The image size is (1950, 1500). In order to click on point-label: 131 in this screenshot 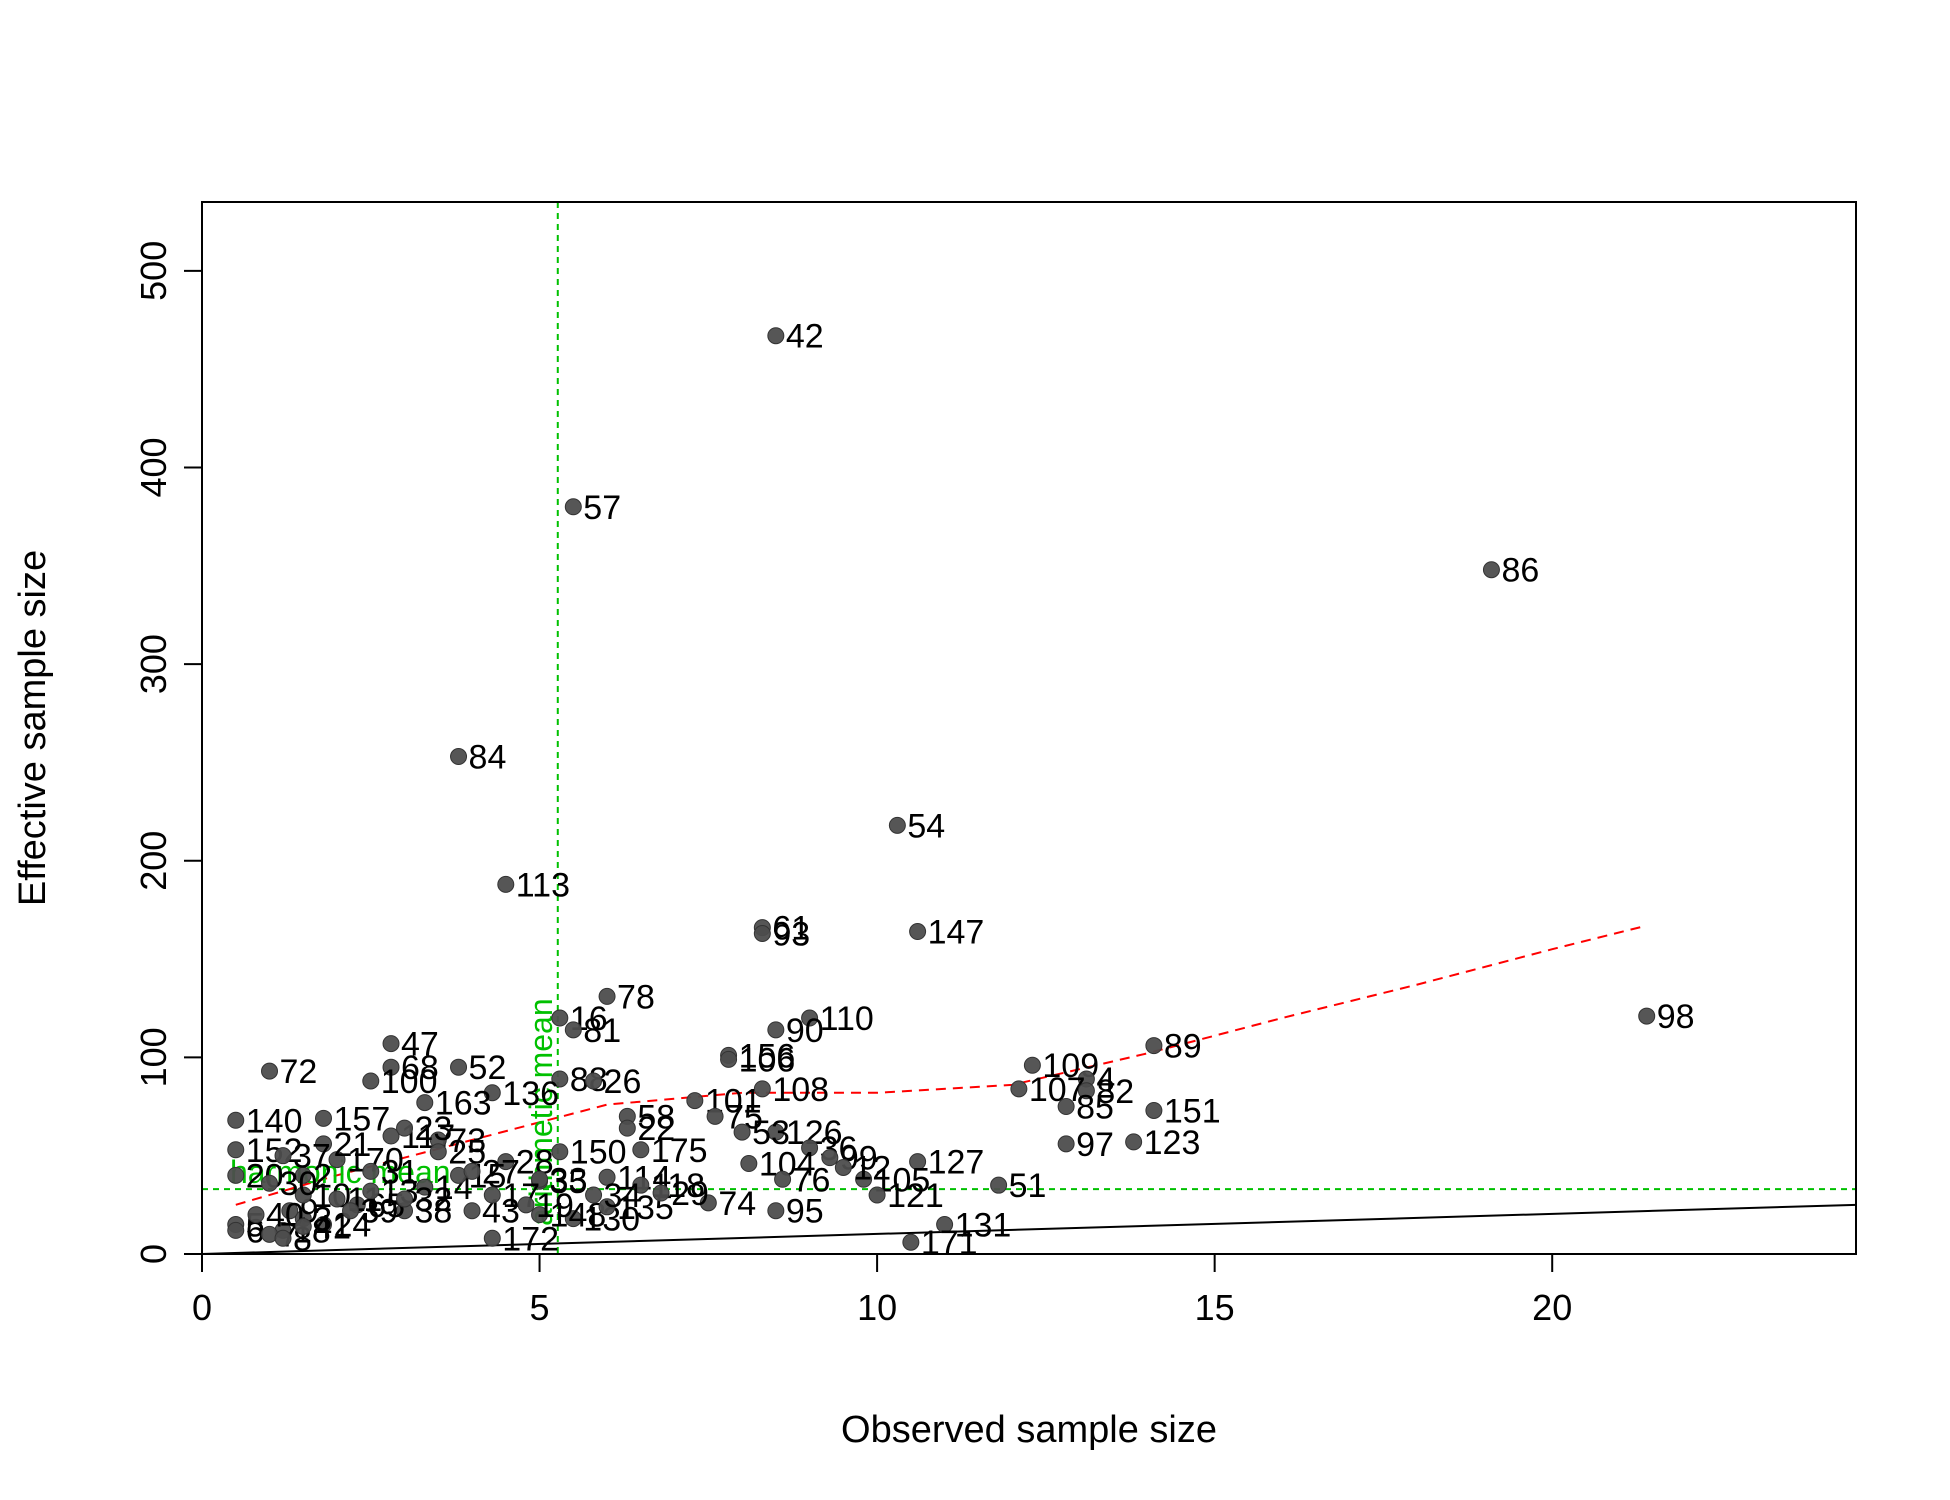, I will do `click(983, 1226)`.